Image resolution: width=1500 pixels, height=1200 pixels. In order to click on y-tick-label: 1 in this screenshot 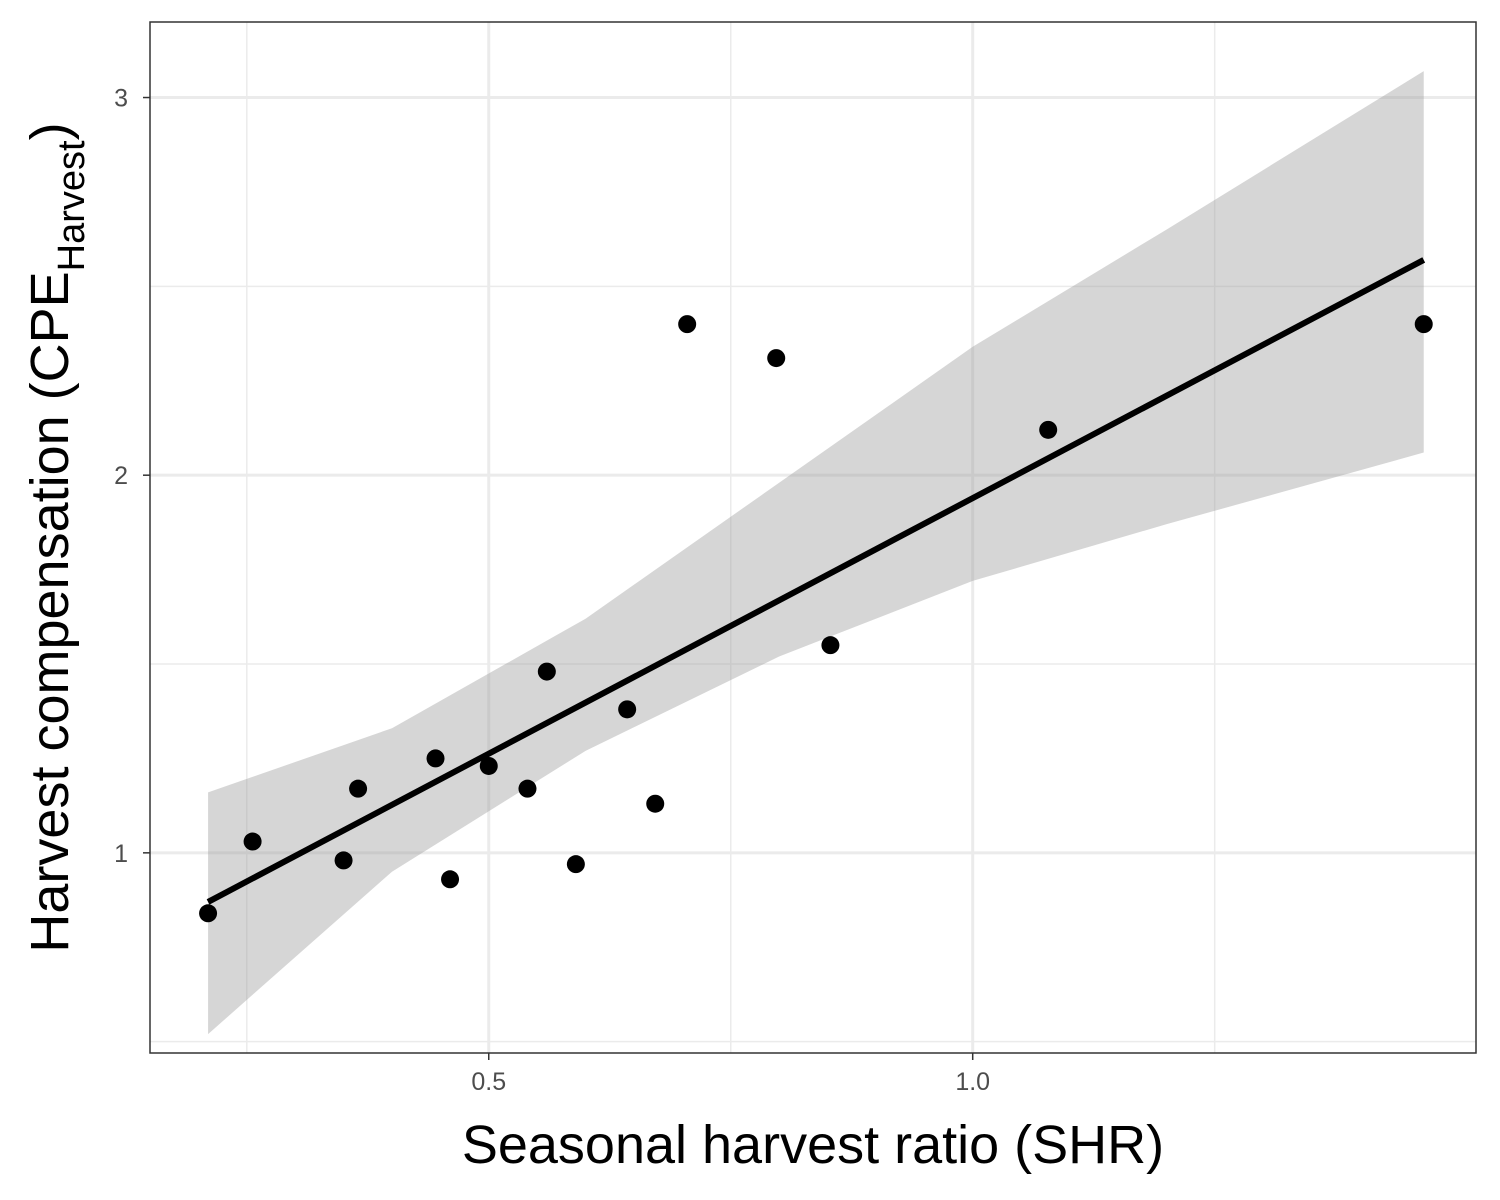, I will do `click(121, 854)`.